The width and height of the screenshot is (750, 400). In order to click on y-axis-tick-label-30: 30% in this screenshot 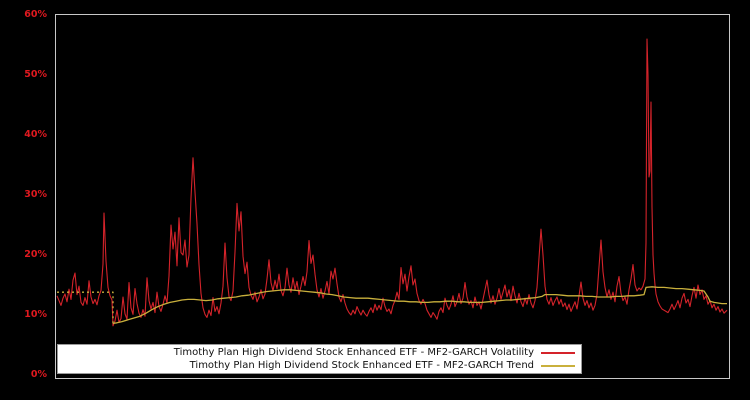, I will do `click(35, 194)`.